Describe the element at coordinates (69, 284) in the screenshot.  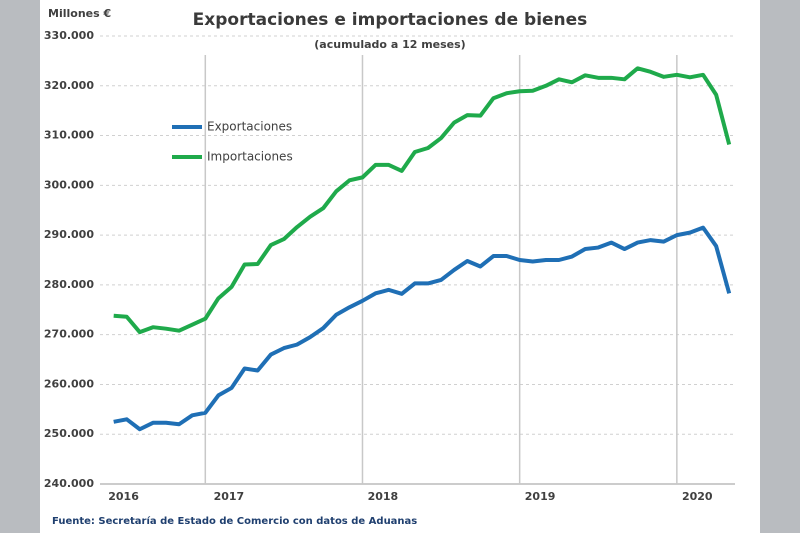
I see `y-tick-label: 280.000` at that location.